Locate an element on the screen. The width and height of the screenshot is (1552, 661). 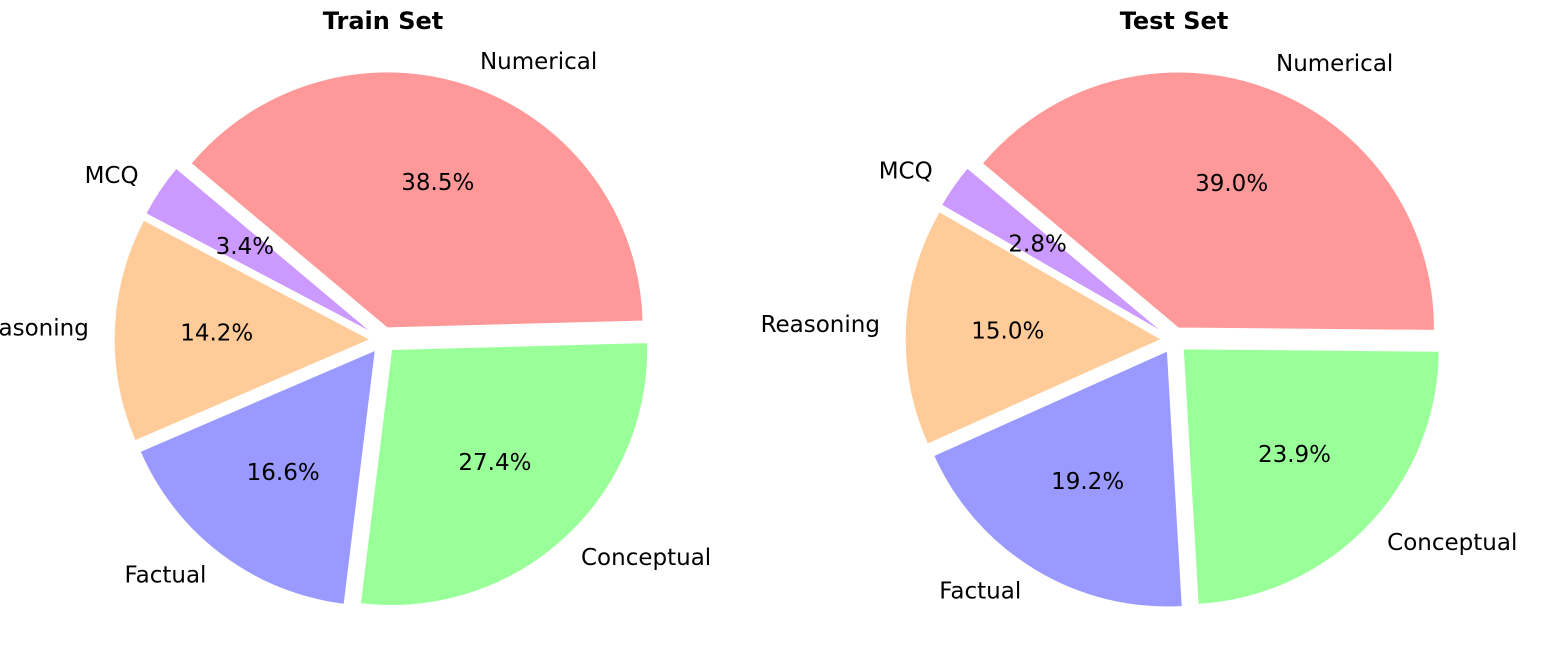
train-set-label-reasoning: Reasoning is located at coordinates (44, 329).